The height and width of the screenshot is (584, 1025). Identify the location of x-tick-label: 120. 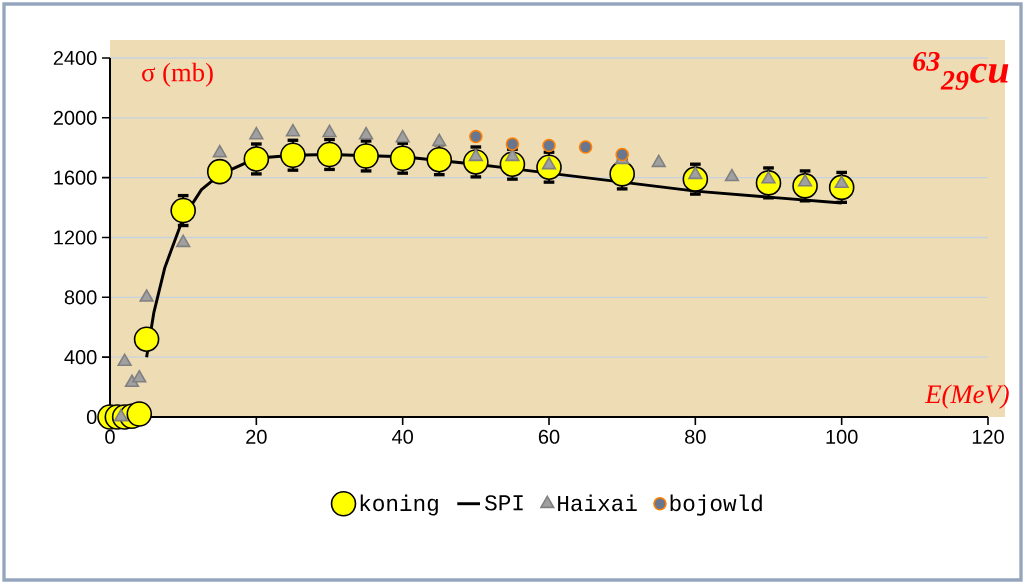
(988, 436).